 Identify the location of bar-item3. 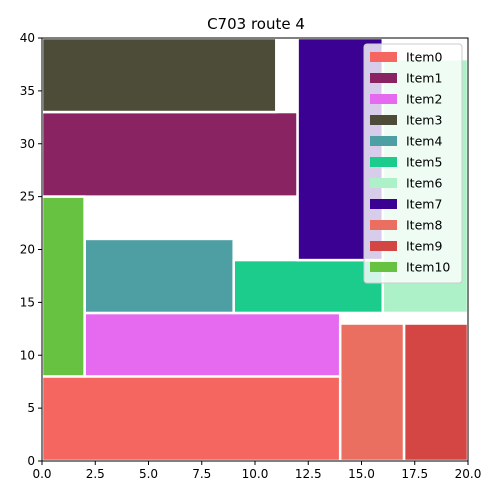
(159, 75).